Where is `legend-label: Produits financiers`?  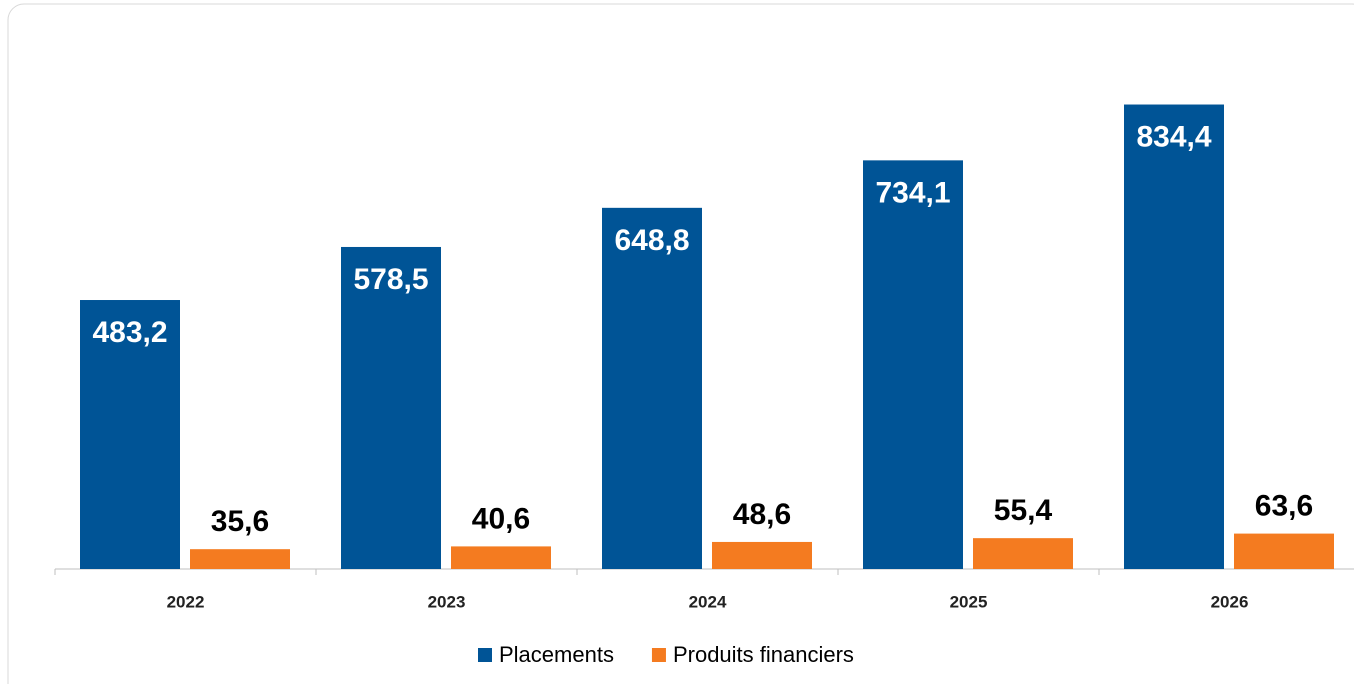
legend-label: Produits financiers is located at coordinates (763, 654).